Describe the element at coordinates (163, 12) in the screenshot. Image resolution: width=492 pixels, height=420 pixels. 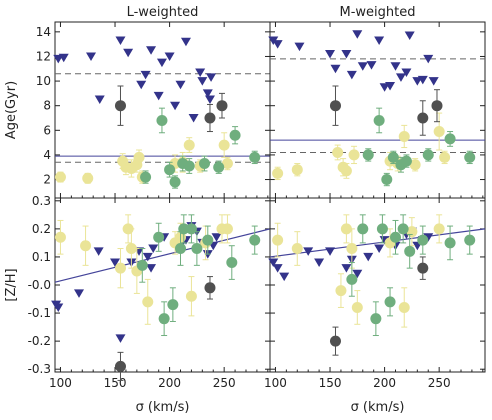
I see `panel-title: L-weighted` at that location.